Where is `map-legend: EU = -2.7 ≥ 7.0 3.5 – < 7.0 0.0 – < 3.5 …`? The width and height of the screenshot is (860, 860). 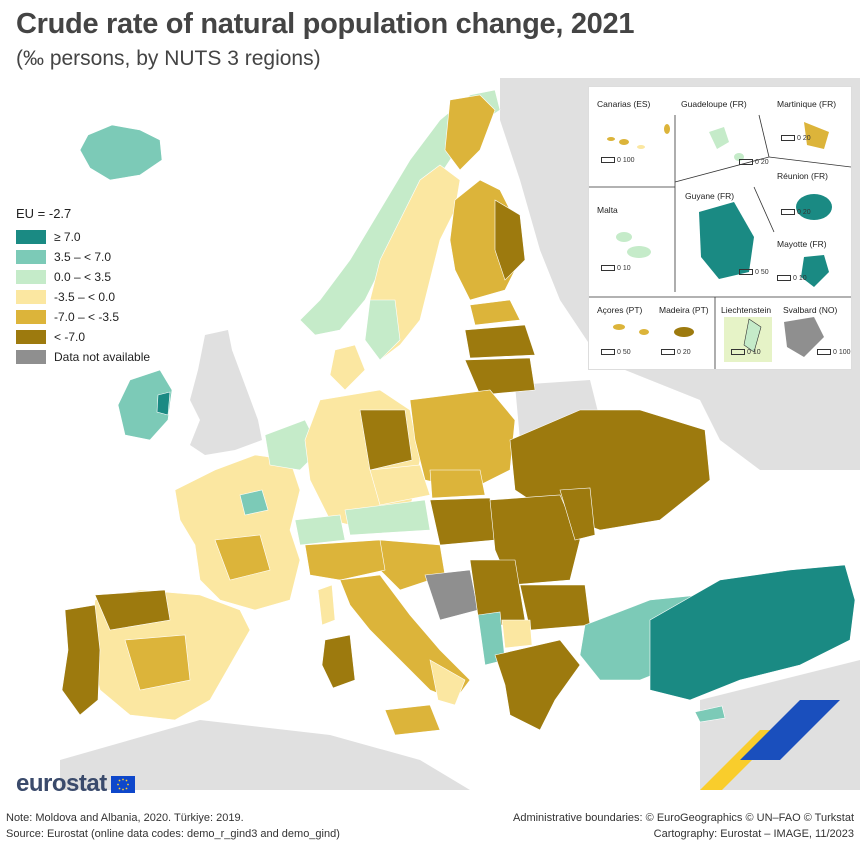
map-legend: EU = -2.7 ≥ 7.0 3.5 – < 7.0 0.0 – < 3.5 … is located at coordinates (83, 286).